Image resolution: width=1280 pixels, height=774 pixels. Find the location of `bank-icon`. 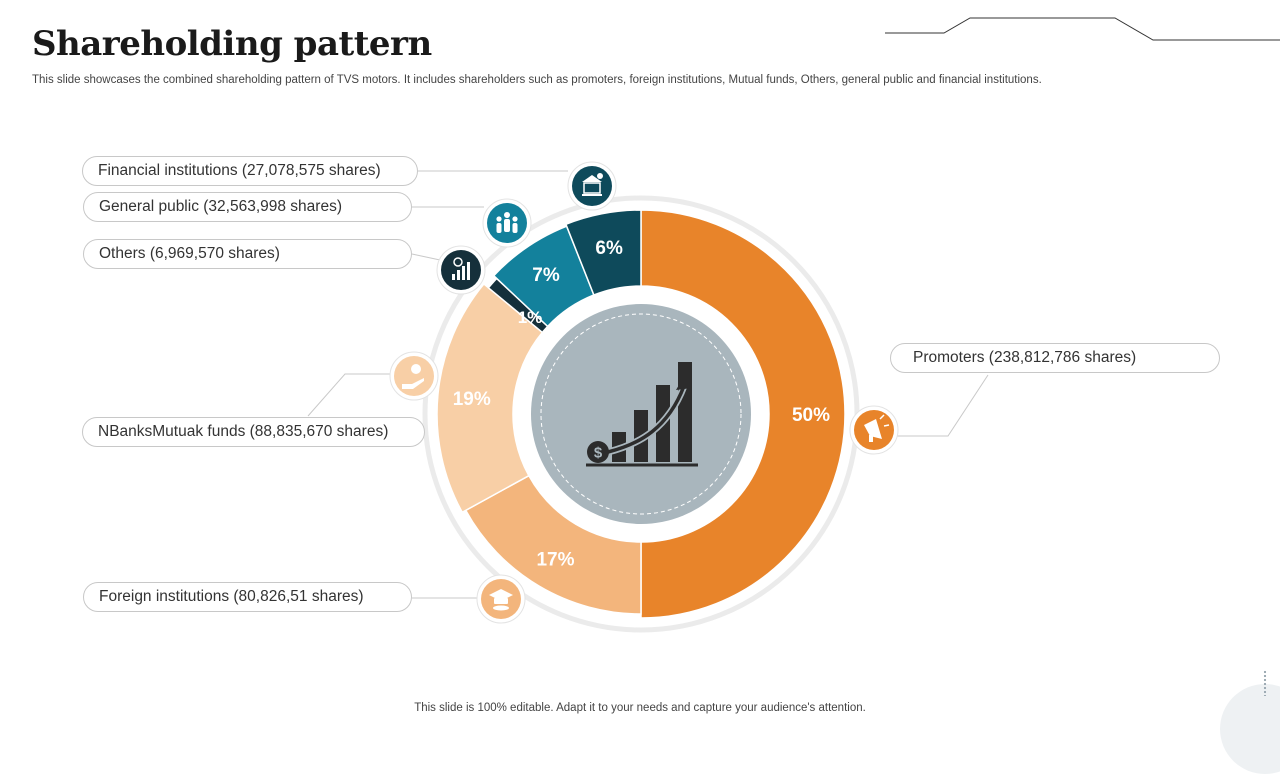

bank-icon is located at coordinates (592, 186).